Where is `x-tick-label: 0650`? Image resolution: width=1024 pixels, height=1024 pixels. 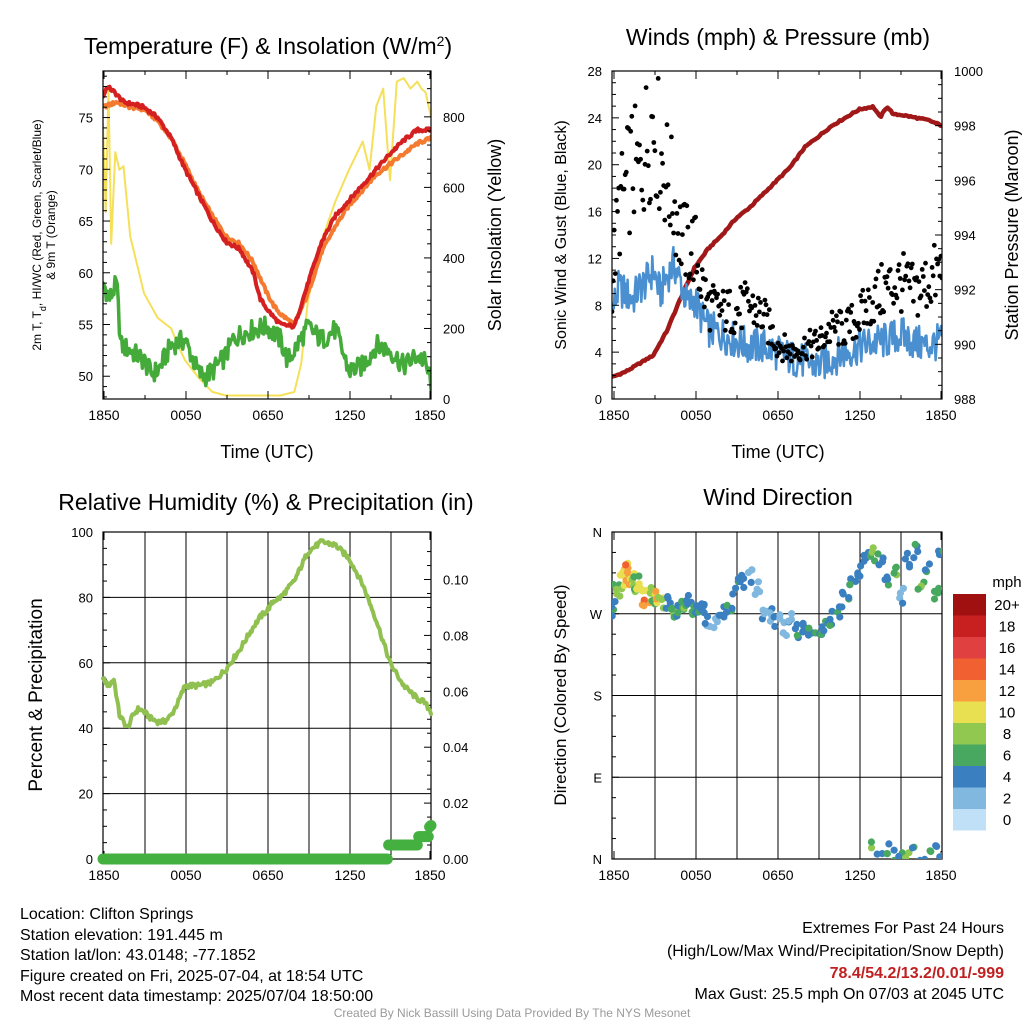 x-tick-label: 0650 is located at coordinates (267, 415).